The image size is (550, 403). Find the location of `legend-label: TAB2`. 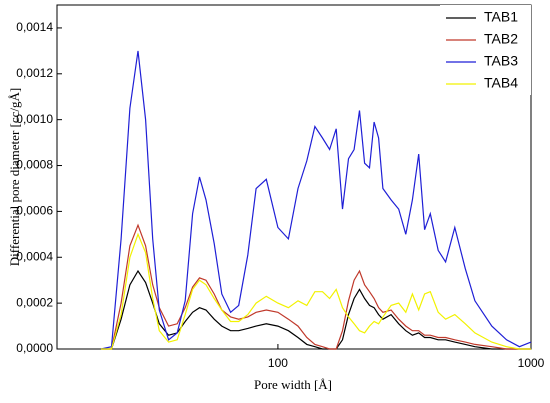

legend-label: TAB2 is located at coordinates (501, 39).